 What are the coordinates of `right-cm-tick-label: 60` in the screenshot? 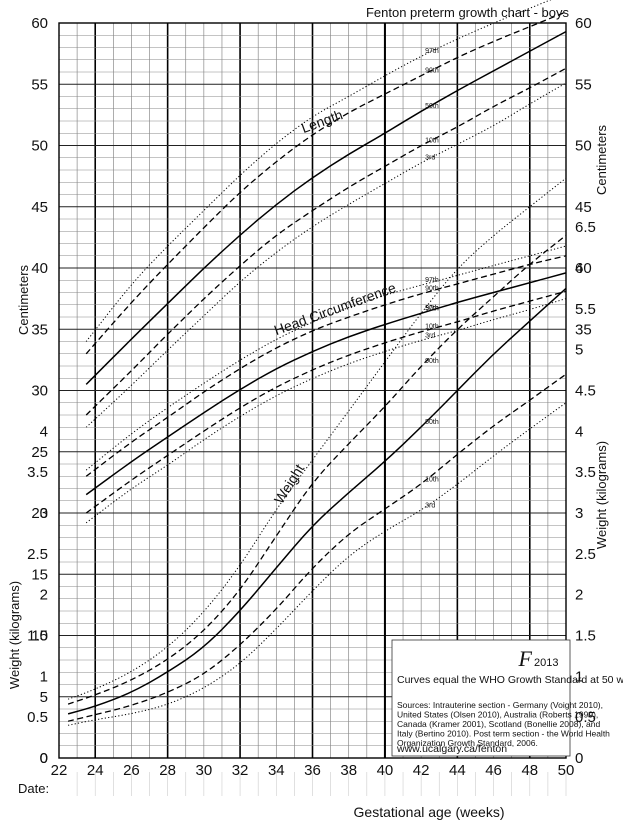 It's located at (583, 23).